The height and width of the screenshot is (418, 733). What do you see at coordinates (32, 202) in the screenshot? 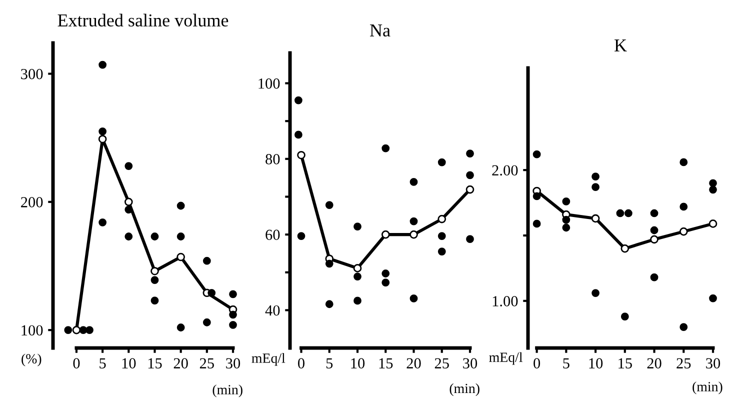
I see `y-tick-label: 200` at bounding box center [32, 202].